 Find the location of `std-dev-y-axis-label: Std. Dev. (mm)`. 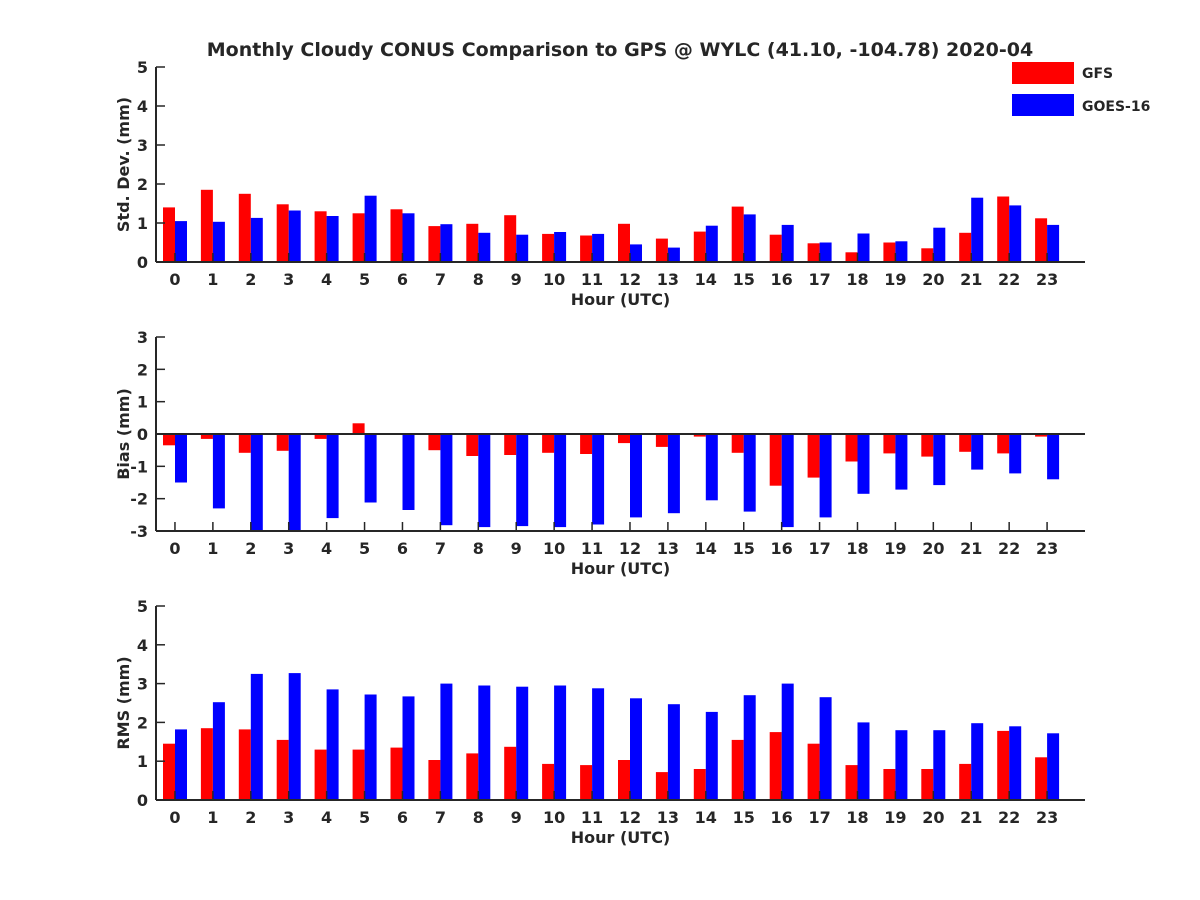

std-dev-y-axis-label: Std. Dev. (mm) is located at coordinates (123, 164).